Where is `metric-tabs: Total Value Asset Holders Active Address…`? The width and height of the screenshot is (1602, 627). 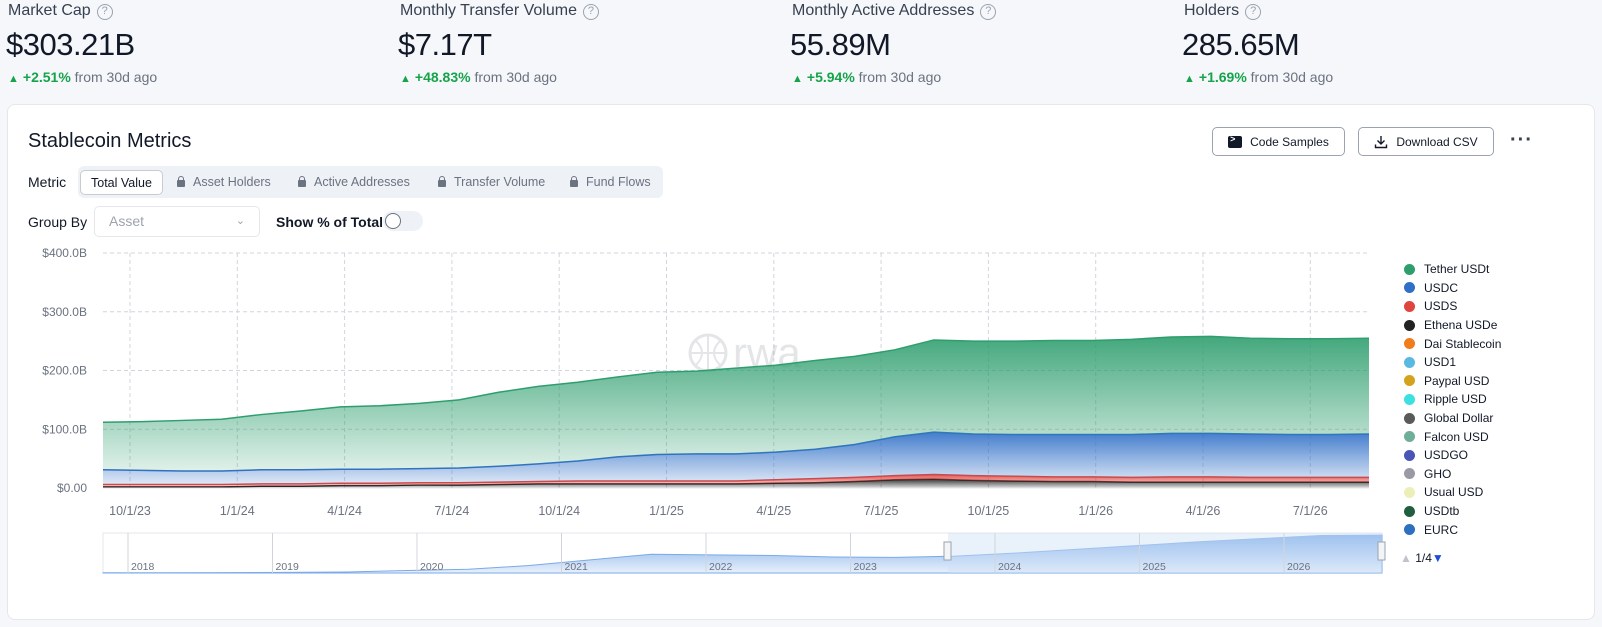
metric-tabs: Total Value Asset Holders Active Address… is located at coordinates (370, 182).